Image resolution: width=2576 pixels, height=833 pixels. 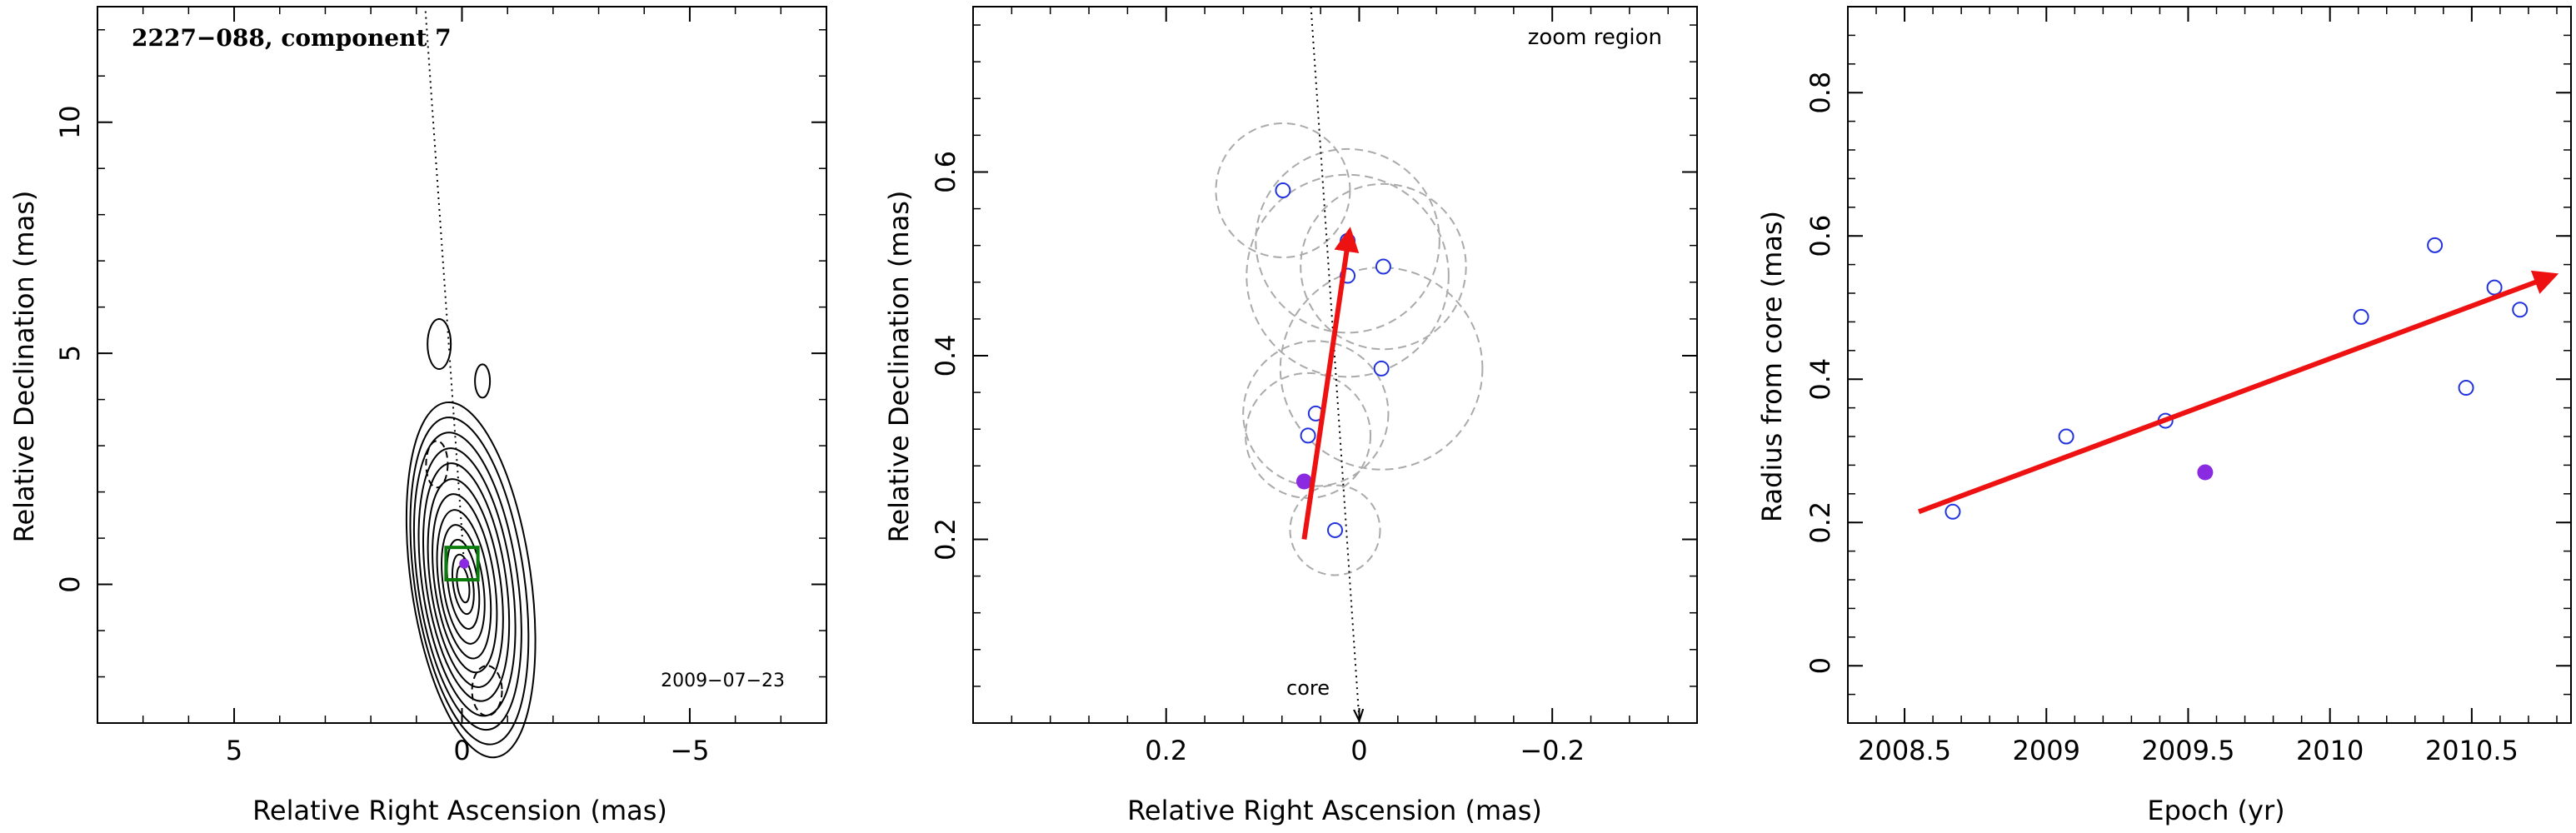 I want to click on panel3-xtick-label: 2010, so click(x=2330, y=750).